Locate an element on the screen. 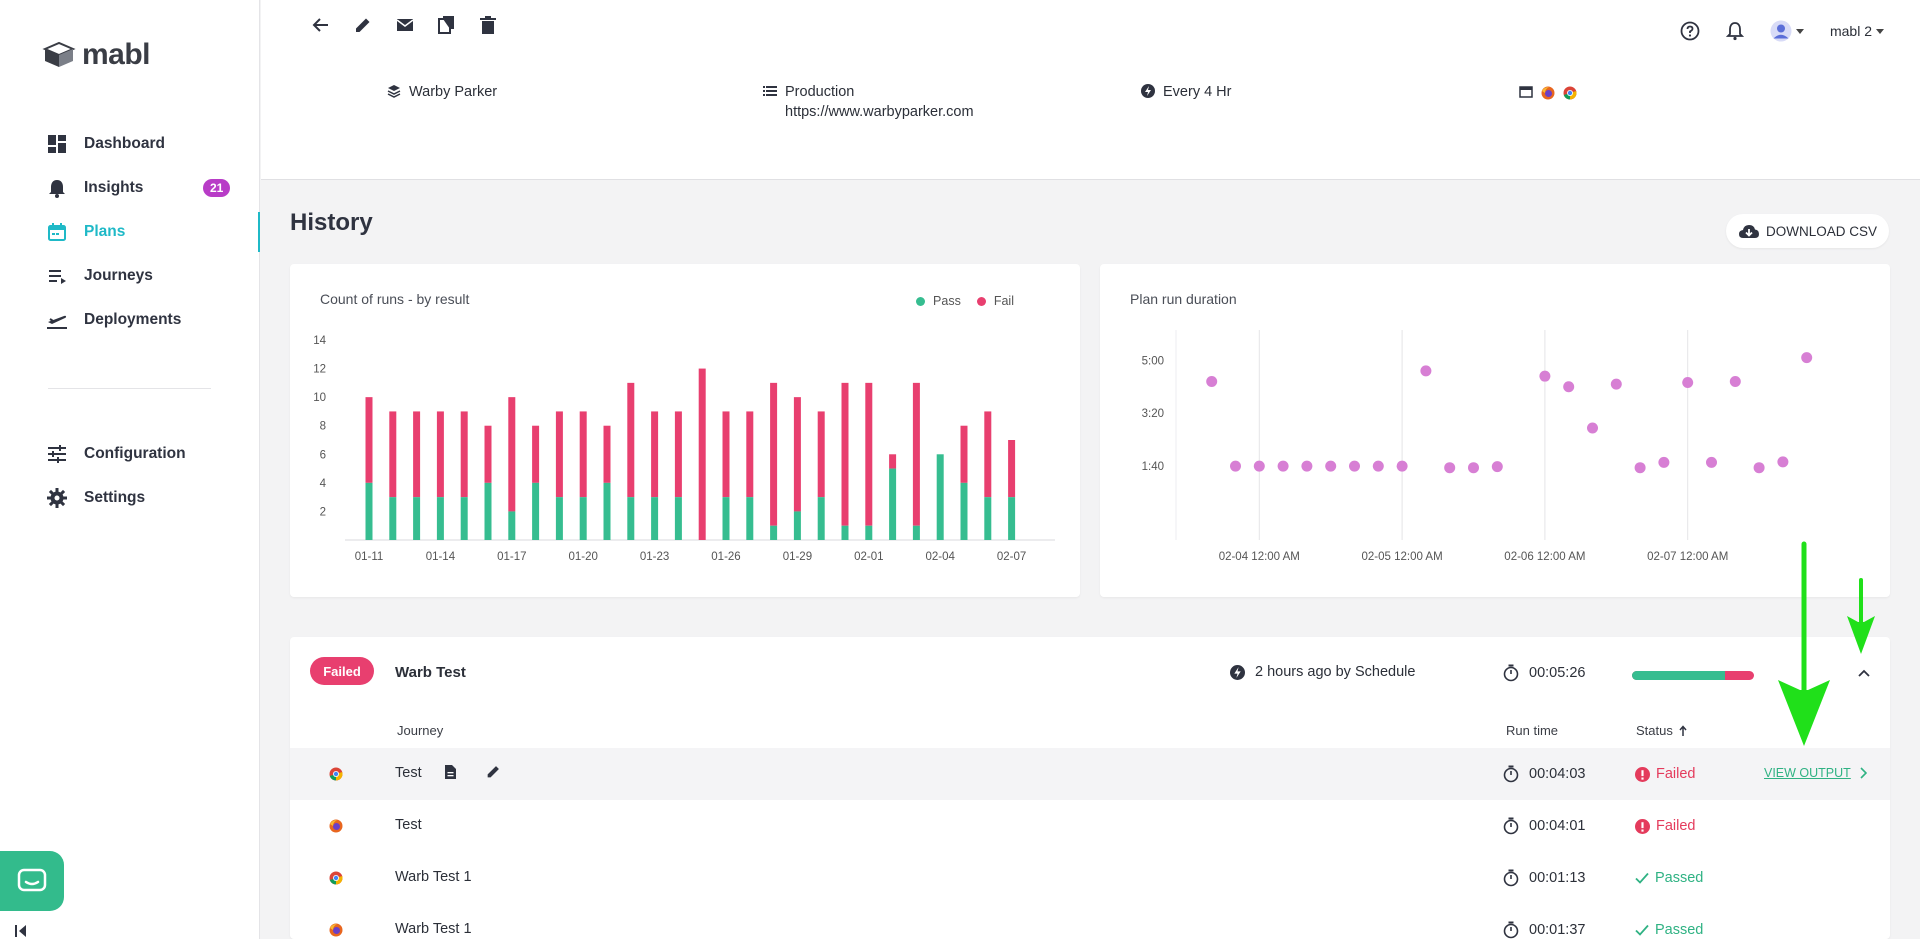 The height and width of the screenshot is (939, 1920). sidebar-item-settings: Settings is located at coordinates (130, 498).